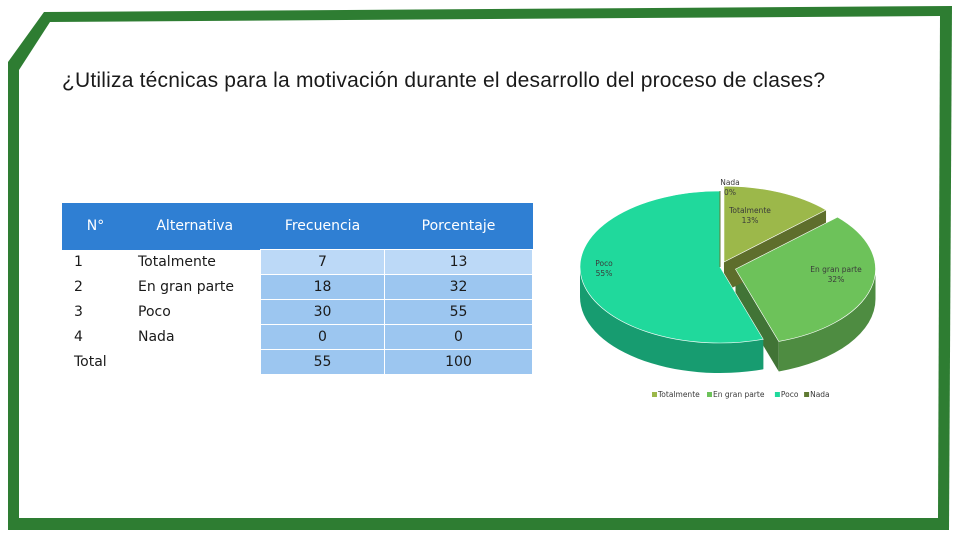 This screenshot has height=540, width=960. Describe the element at coordinates (96, 312) in the screenshot. I see `cell-n: 3` at that location.